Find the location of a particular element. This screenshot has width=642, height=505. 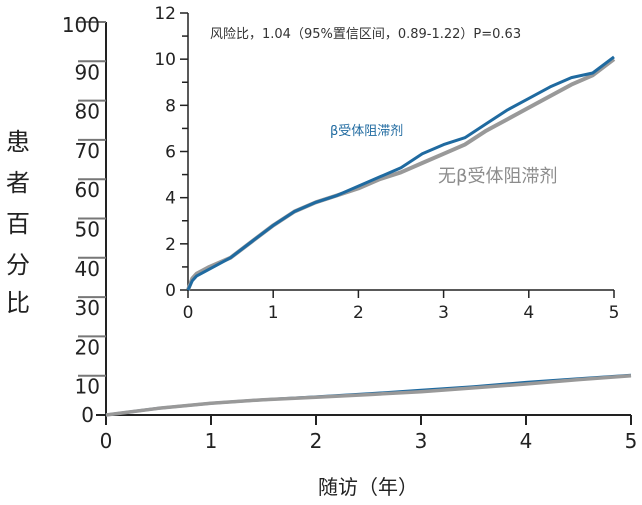

main-x-tick-label: 1 is located at coordinates (211, 441).